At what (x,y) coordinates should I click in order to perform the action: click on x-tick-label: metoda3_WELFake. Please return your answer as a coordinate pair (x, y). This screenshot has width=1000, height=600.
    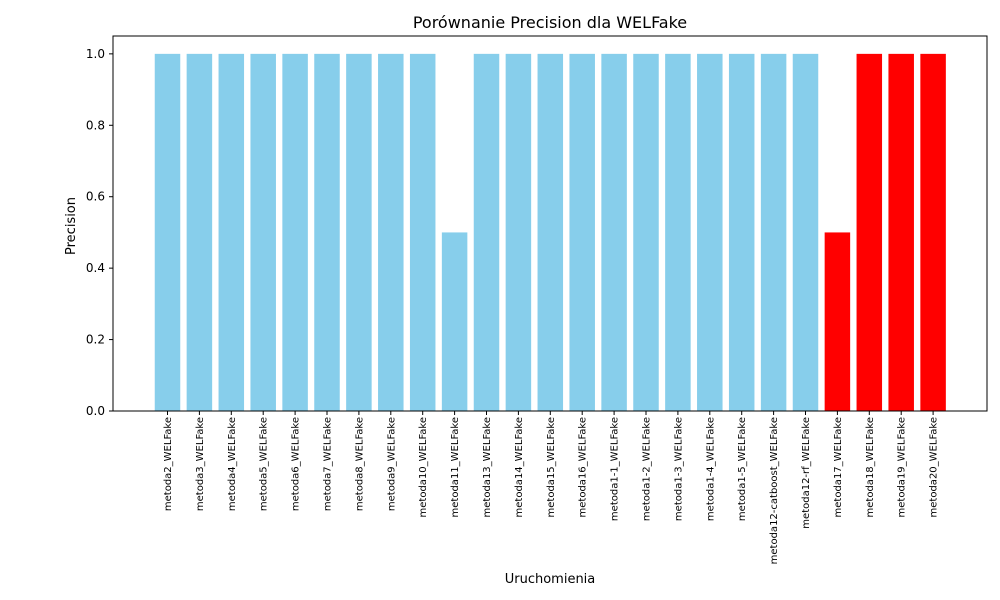
    Looking at the image, I should click on (200, 464).